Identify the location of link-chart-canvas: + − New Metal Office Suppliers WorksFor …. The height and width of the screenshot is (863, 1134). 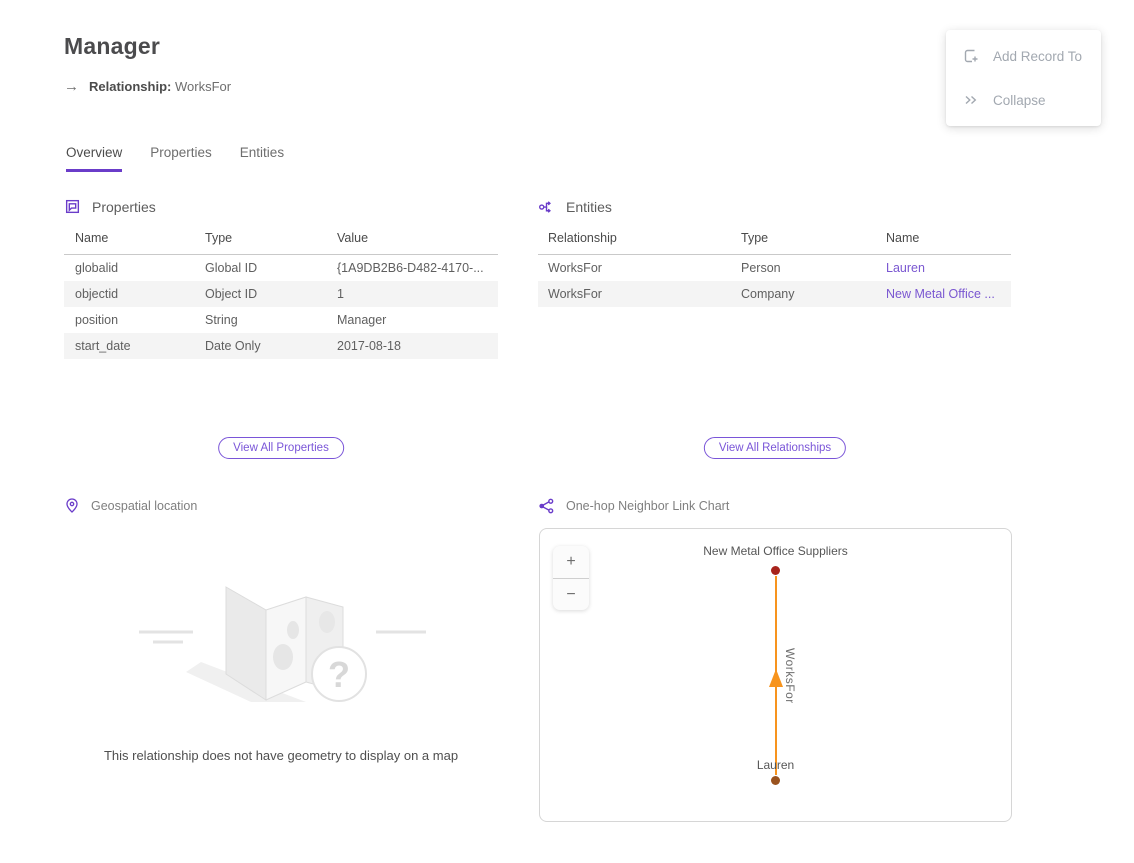
(775, 675).